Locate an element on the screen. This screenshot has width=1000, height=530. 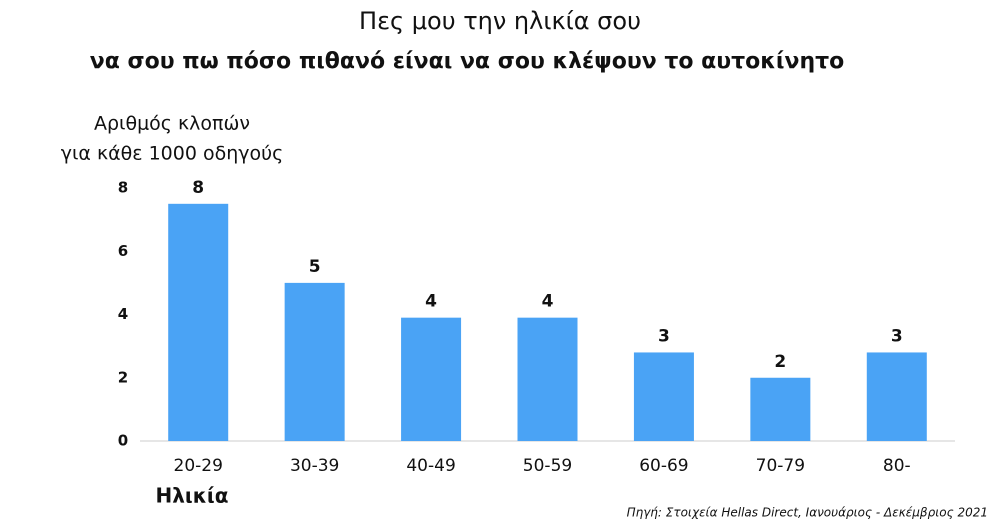
value-label: 2 is located at coordinates (780, 362).